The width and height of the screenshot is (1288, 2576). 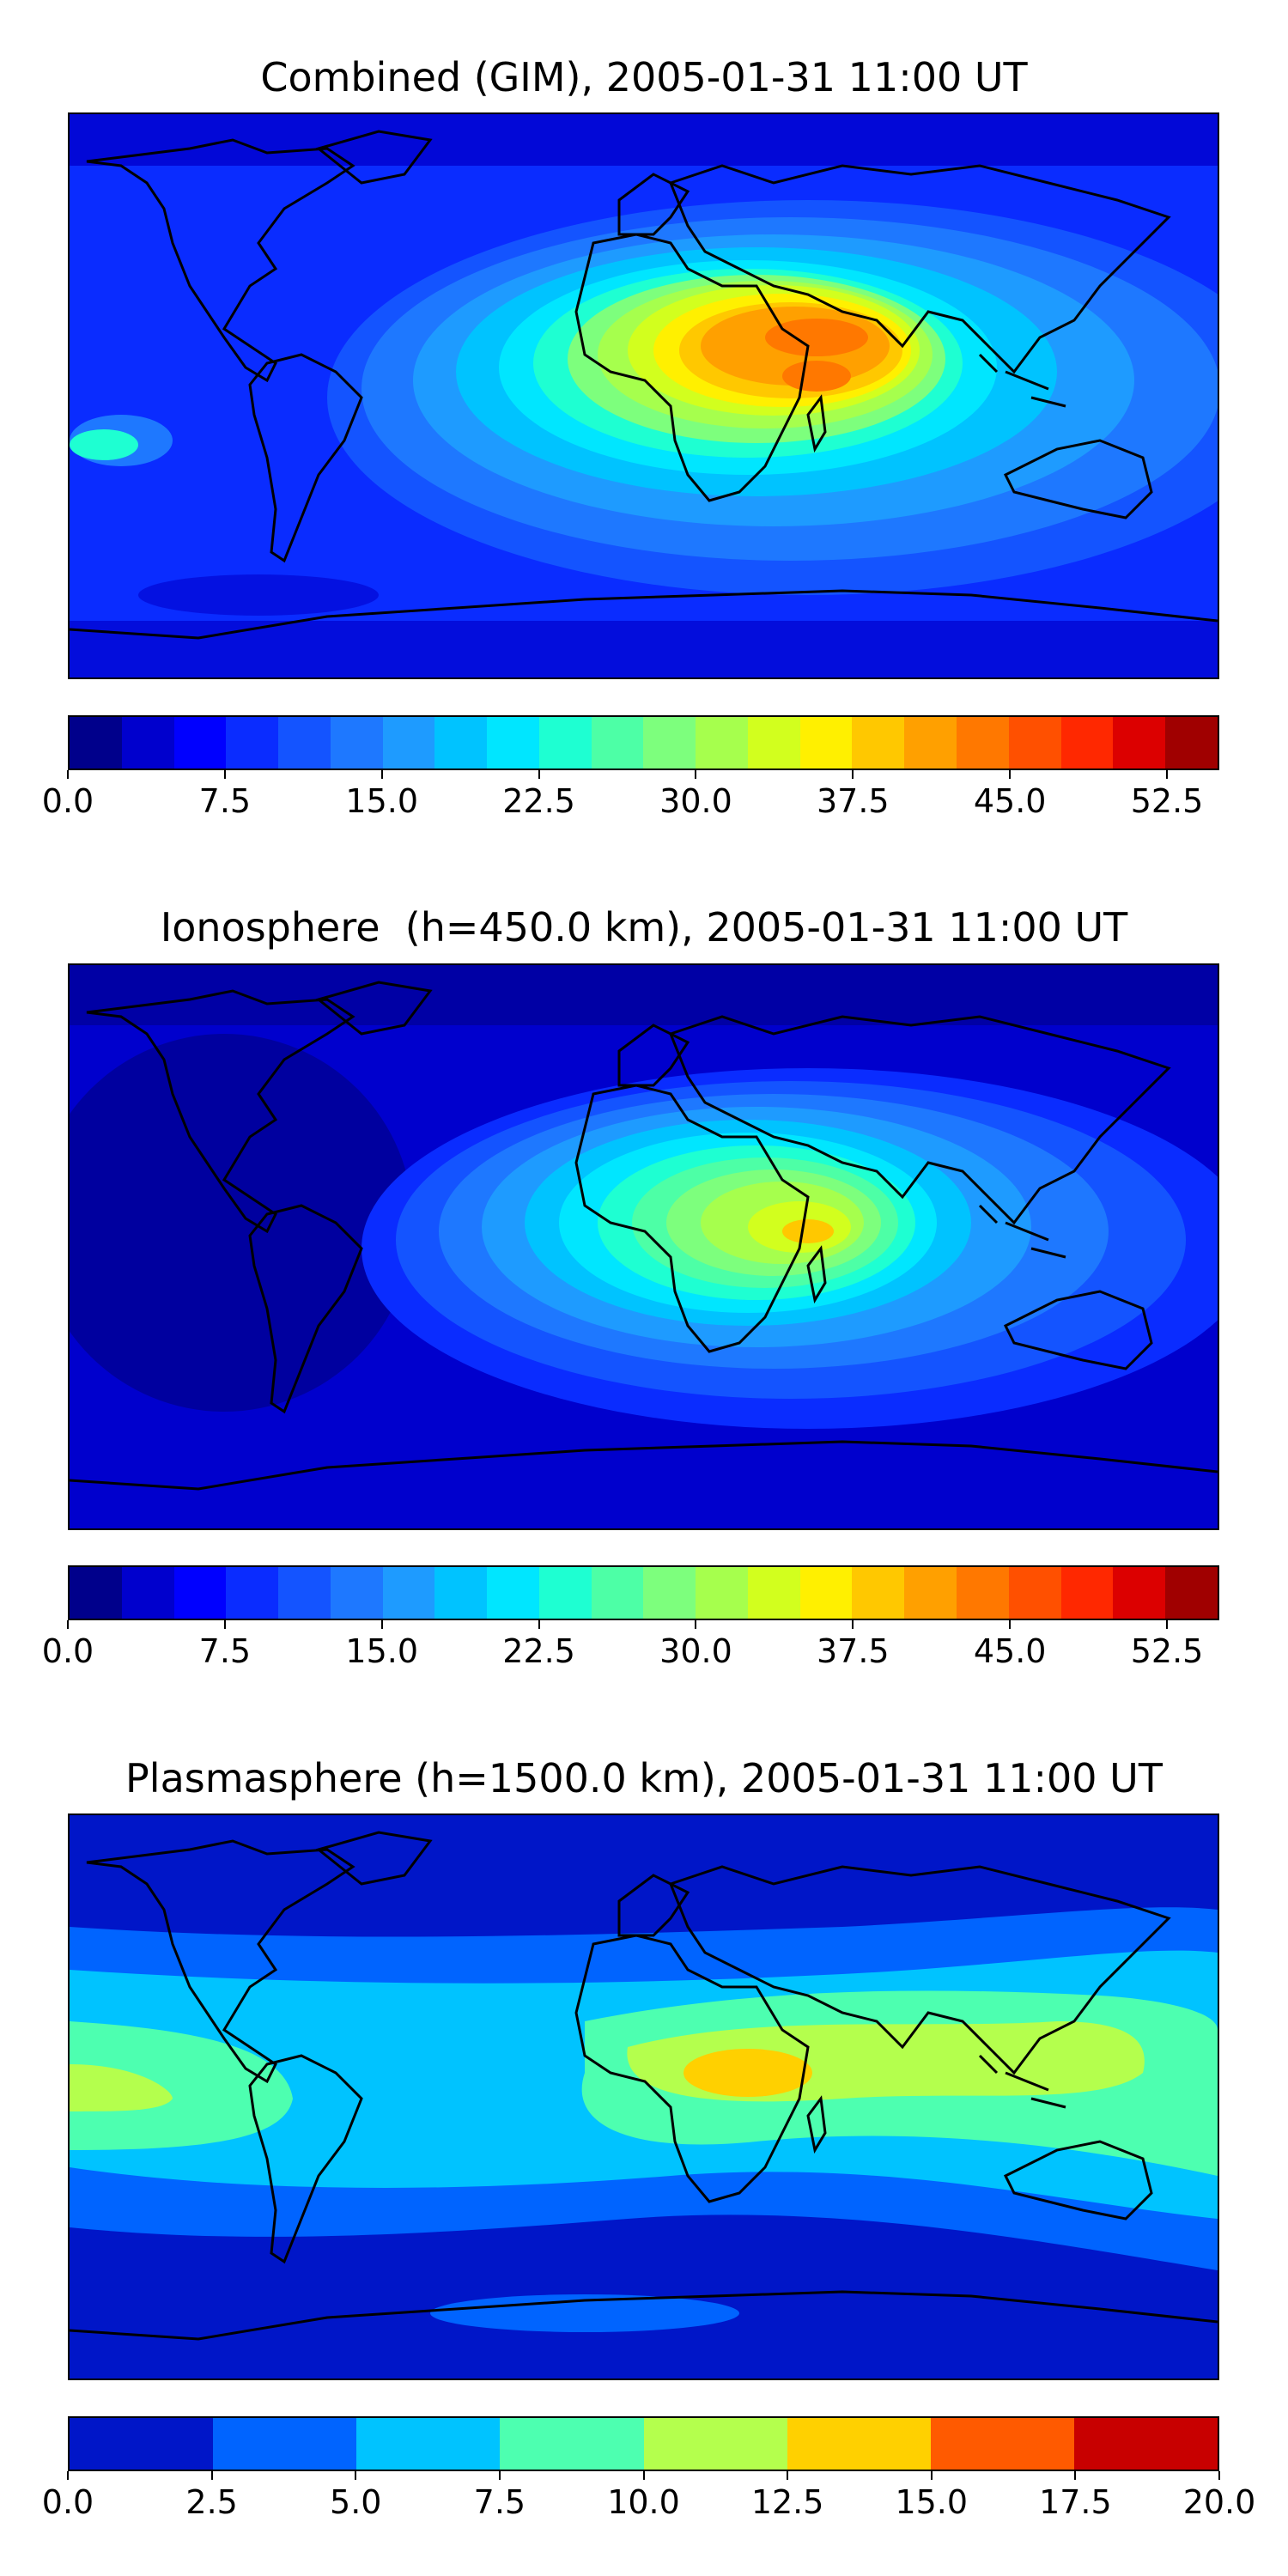 I want to click on plasmasphere-colorbar-ticks: 0.0 2.5 5.0 7.5 10.0 12.5 15.0 17.5 20.0, so click(x=649, y=2497).